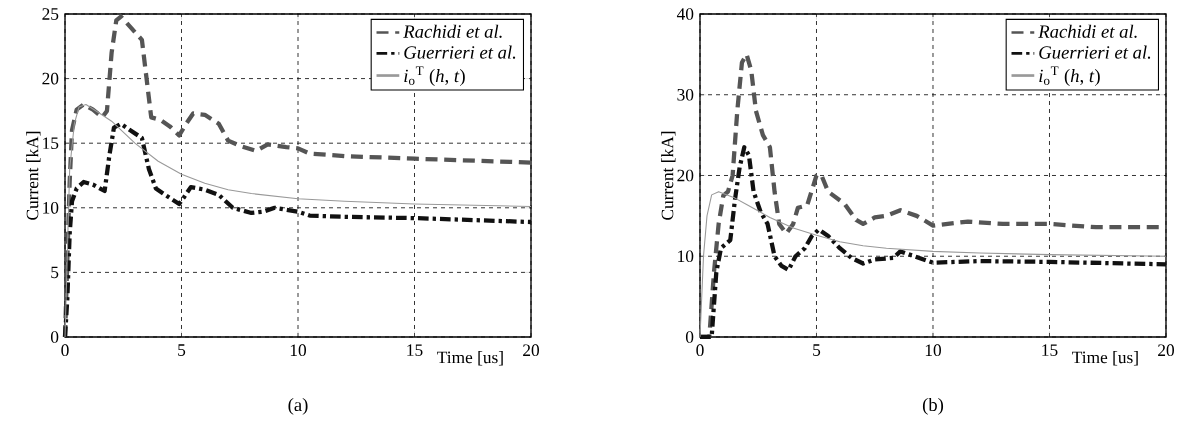 The height and width of the screenshot is (431, 1183). I want to click on text: (a), so click(298, 406).